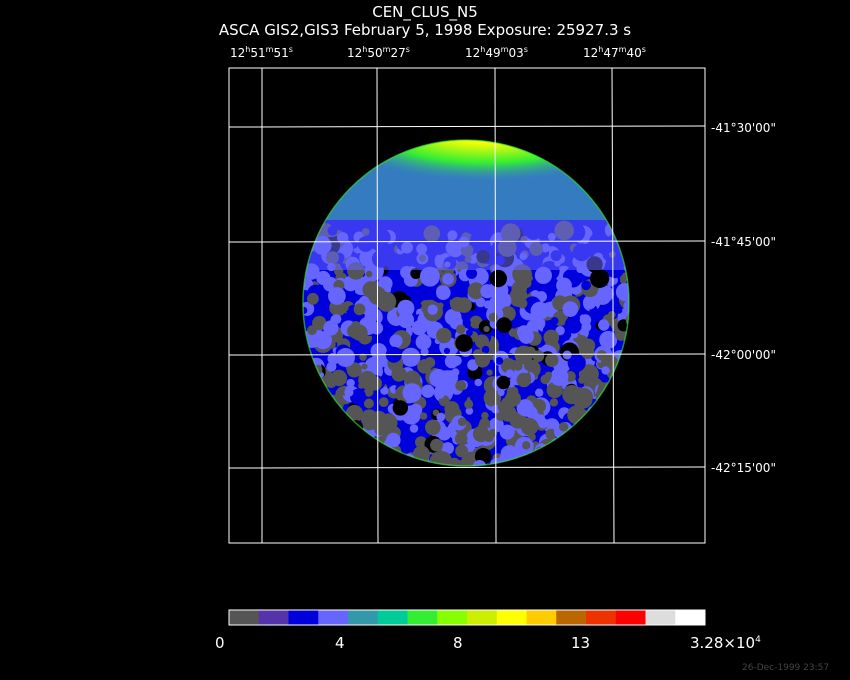  What do you see at coordinates (581, 643) in the screenshot?
I see `colorbar-label: 13` at bounding box center [581, 643].